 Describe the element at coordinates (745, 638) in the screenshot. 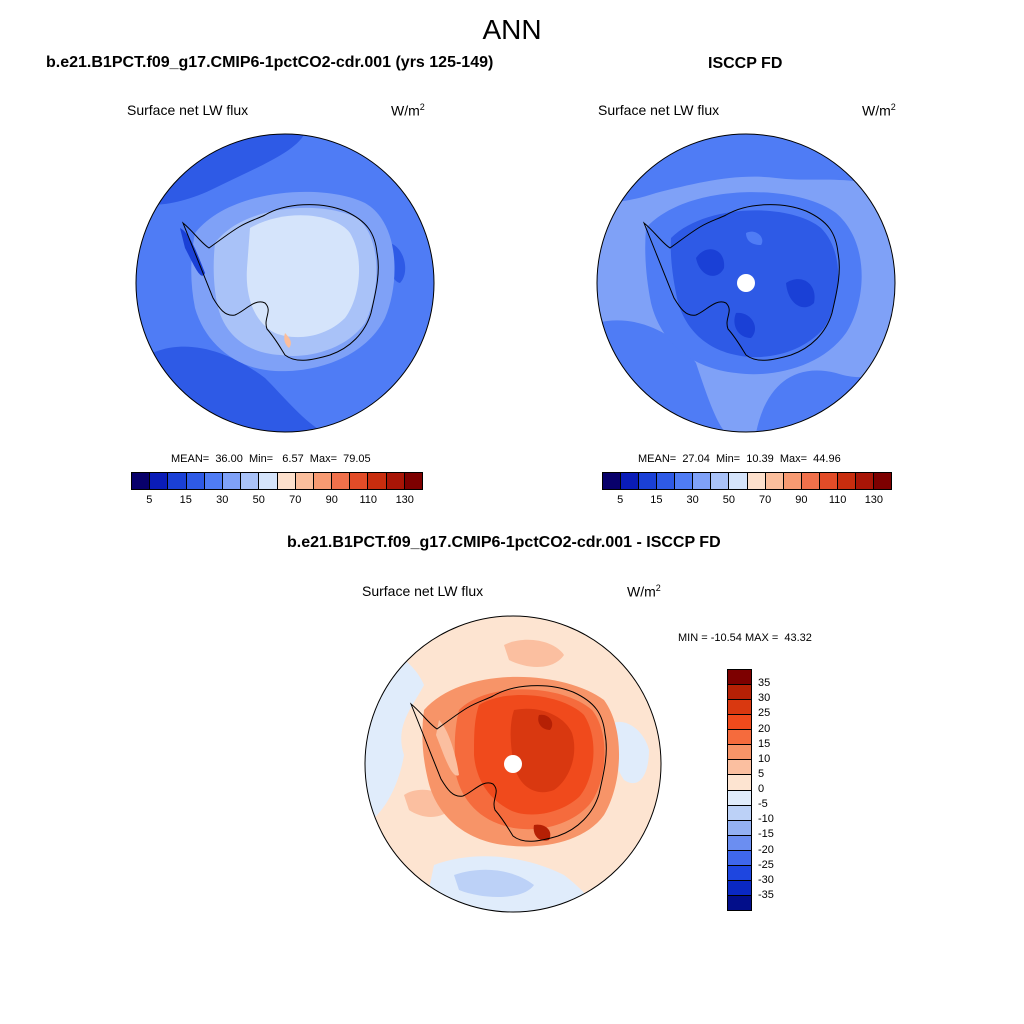

I see `diff-stats: MIN = -10.54 MAX = 43.32` at that location.